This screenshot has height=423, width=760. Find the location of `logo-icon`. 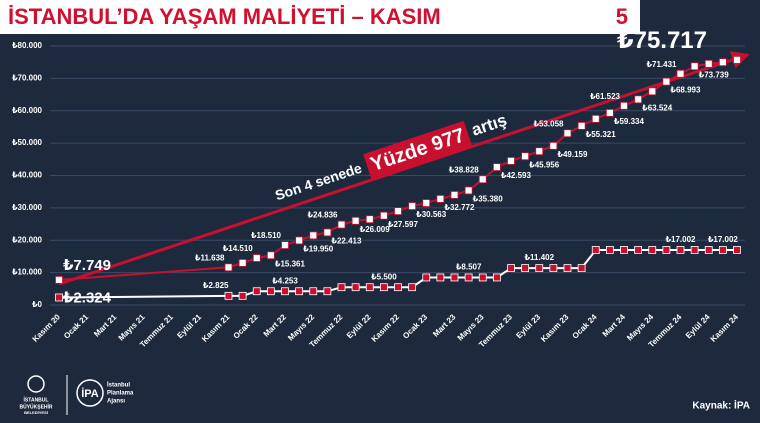

logo-icon is located at coordinates (90, 393).